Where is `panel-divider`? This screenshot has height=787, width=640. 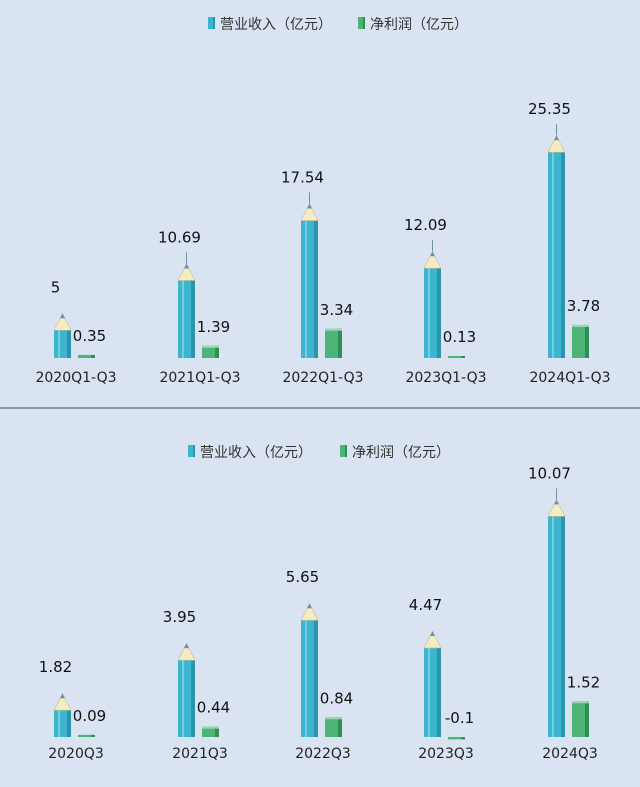 panel-divider is located at coordinates (320, 408).